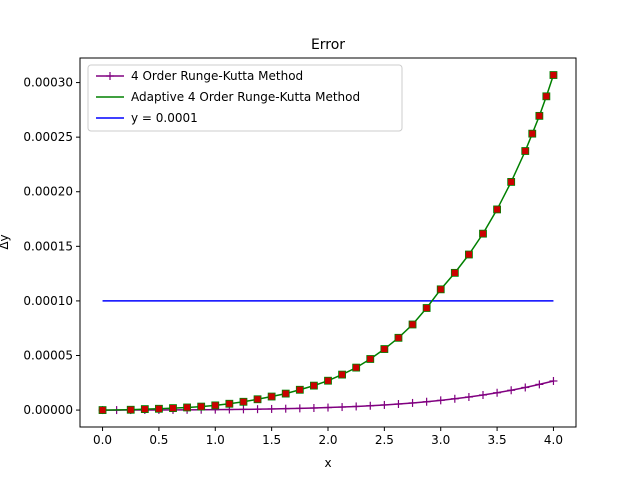 Image resolution: width=640 pixels, height=480 pixels. Describe the element at coordinates (384, 440) in the screenshot. I see `x-tick-label: 2.5` at that location.